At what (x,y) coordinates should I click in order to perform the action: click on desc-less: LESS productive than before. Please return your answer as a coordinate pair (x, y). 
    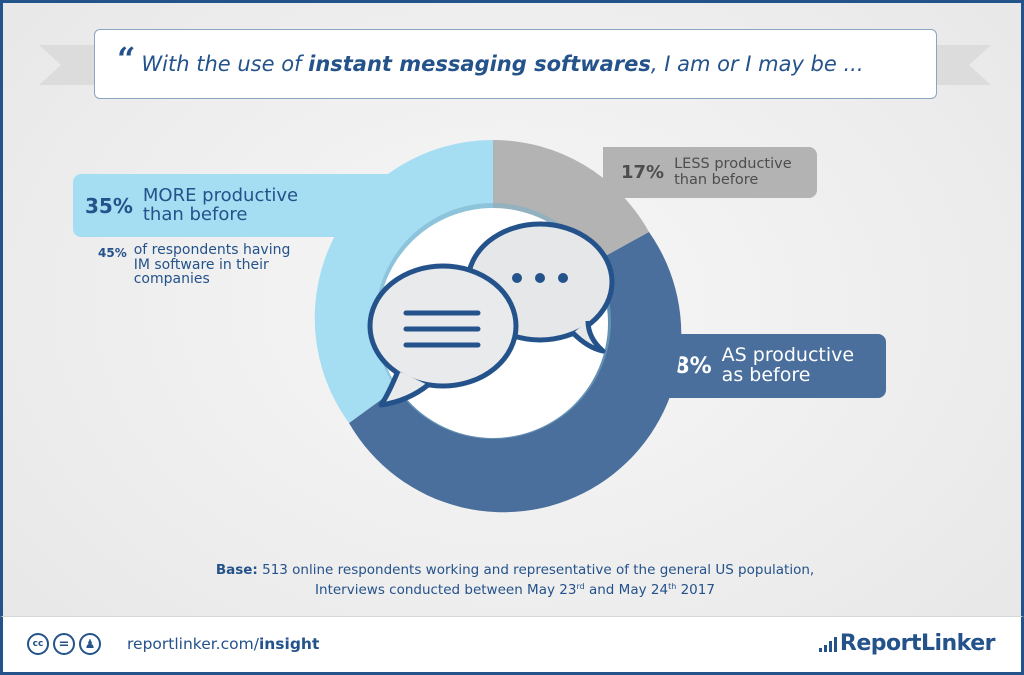
    Looking at the image, I should click on (733, 172).